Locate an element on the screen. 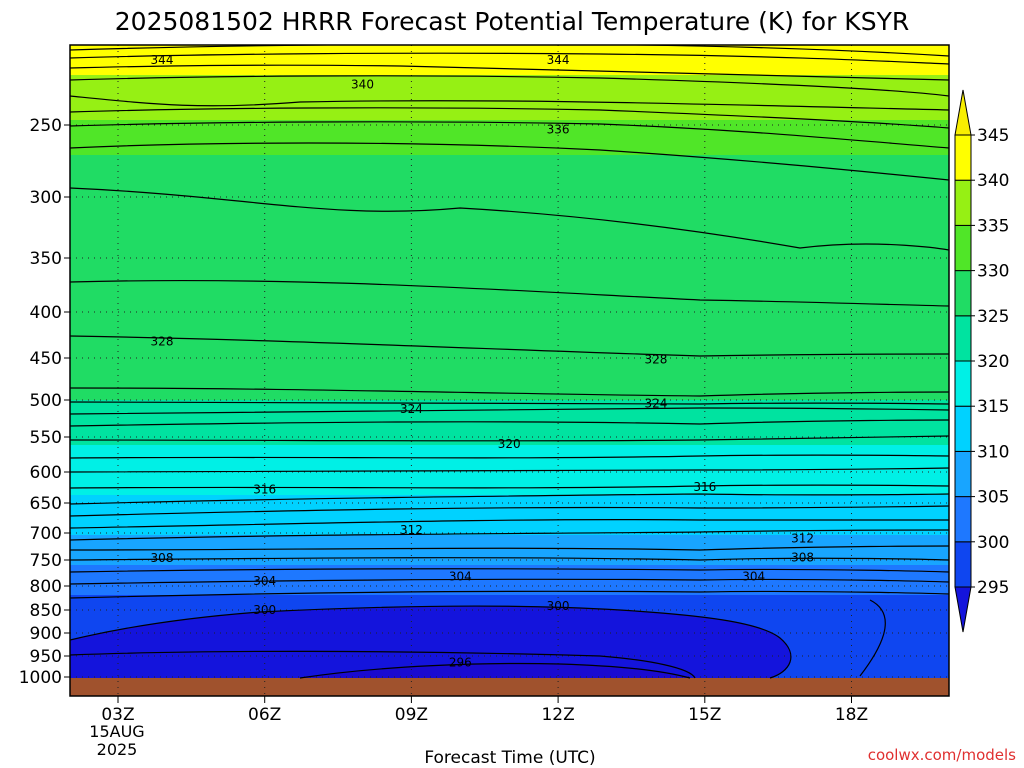 The width and height of the screenshot is (1024, 768). x-axis-label: Forecast Time (UTC) is located at coordinates (509, 758).